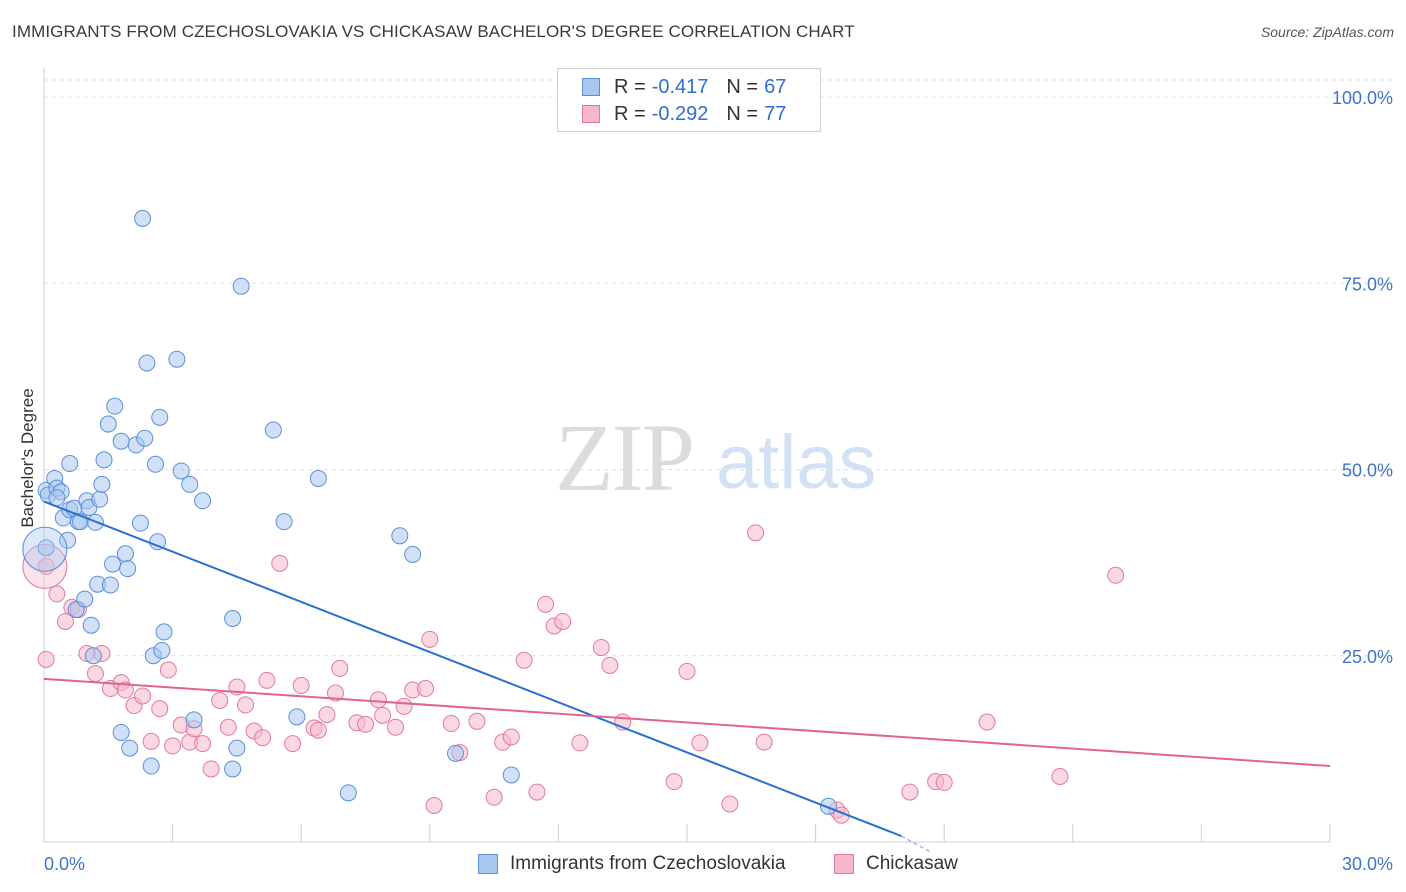 Image resolution: width=1406 pixels, height=892 pixels. What do you see at coordinates (1362, 98) in the screenshot?
I see `y-tick-label: 100.0%` at bounding box center [1362, 98].